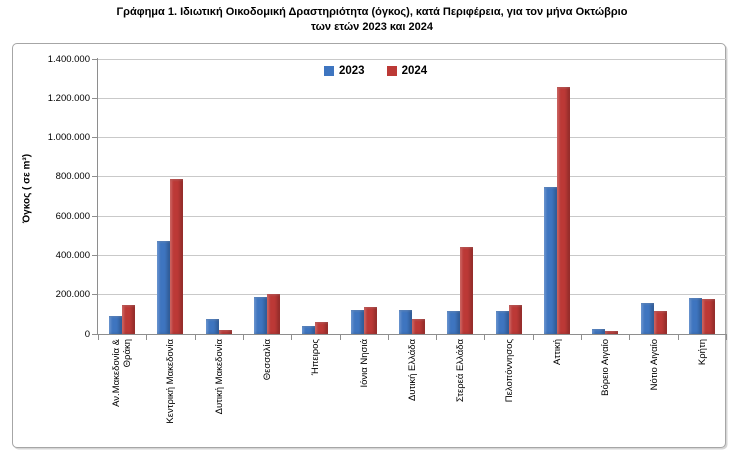 The height and width of the screenshot is (466, 744). I want to click on legend-swatch-2024, so click(391, 71).